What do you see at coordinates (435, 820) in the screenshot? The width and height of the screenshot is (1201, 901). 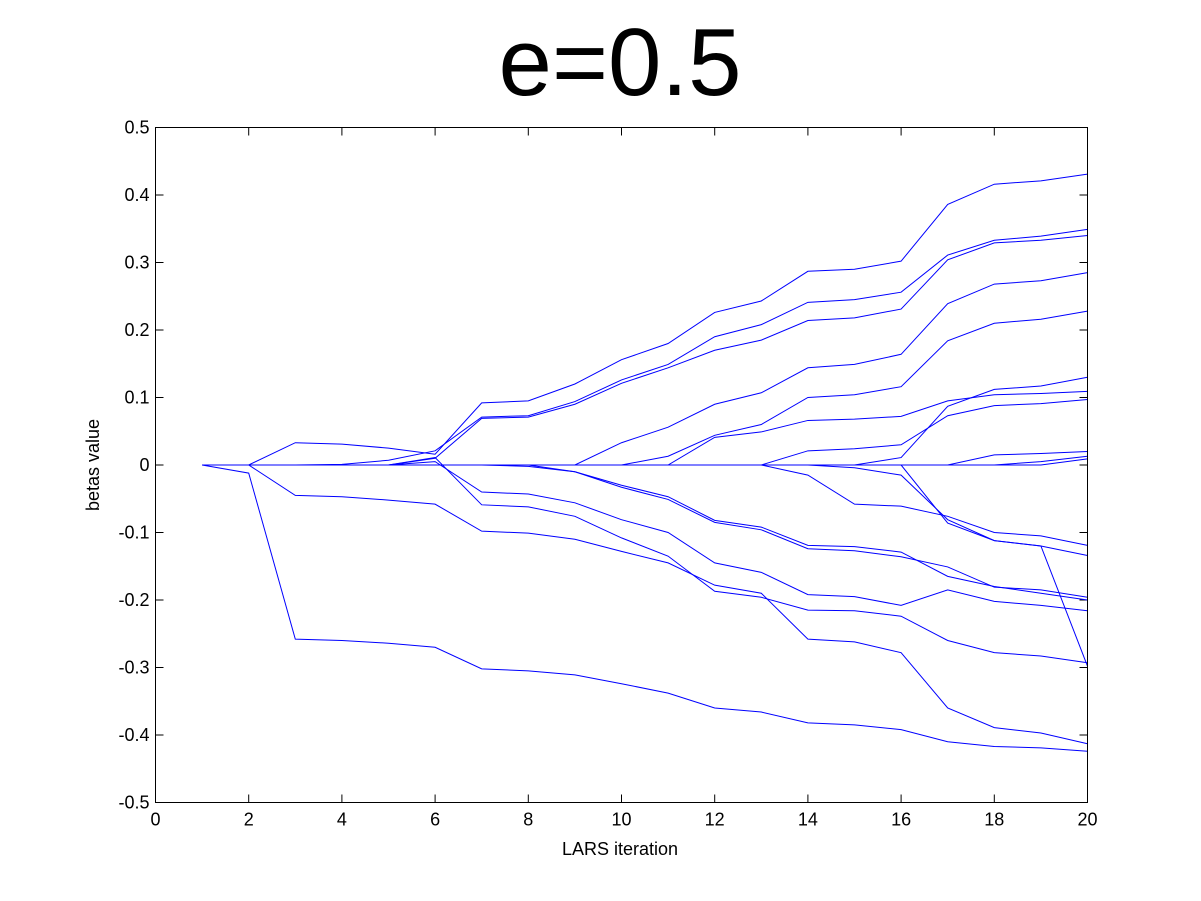 I see `x-tick-label: 6` at bounding box center [435, 820].